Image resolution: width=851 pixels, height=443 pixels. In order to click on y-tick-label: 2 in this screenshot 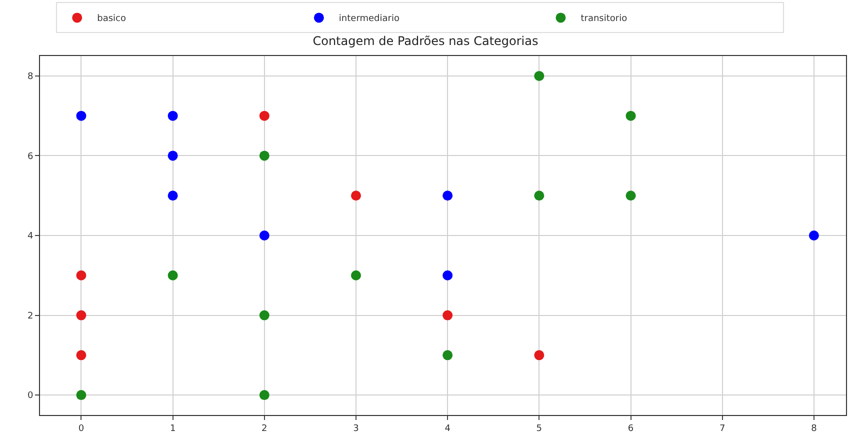, I will do `click(30, 316)`.